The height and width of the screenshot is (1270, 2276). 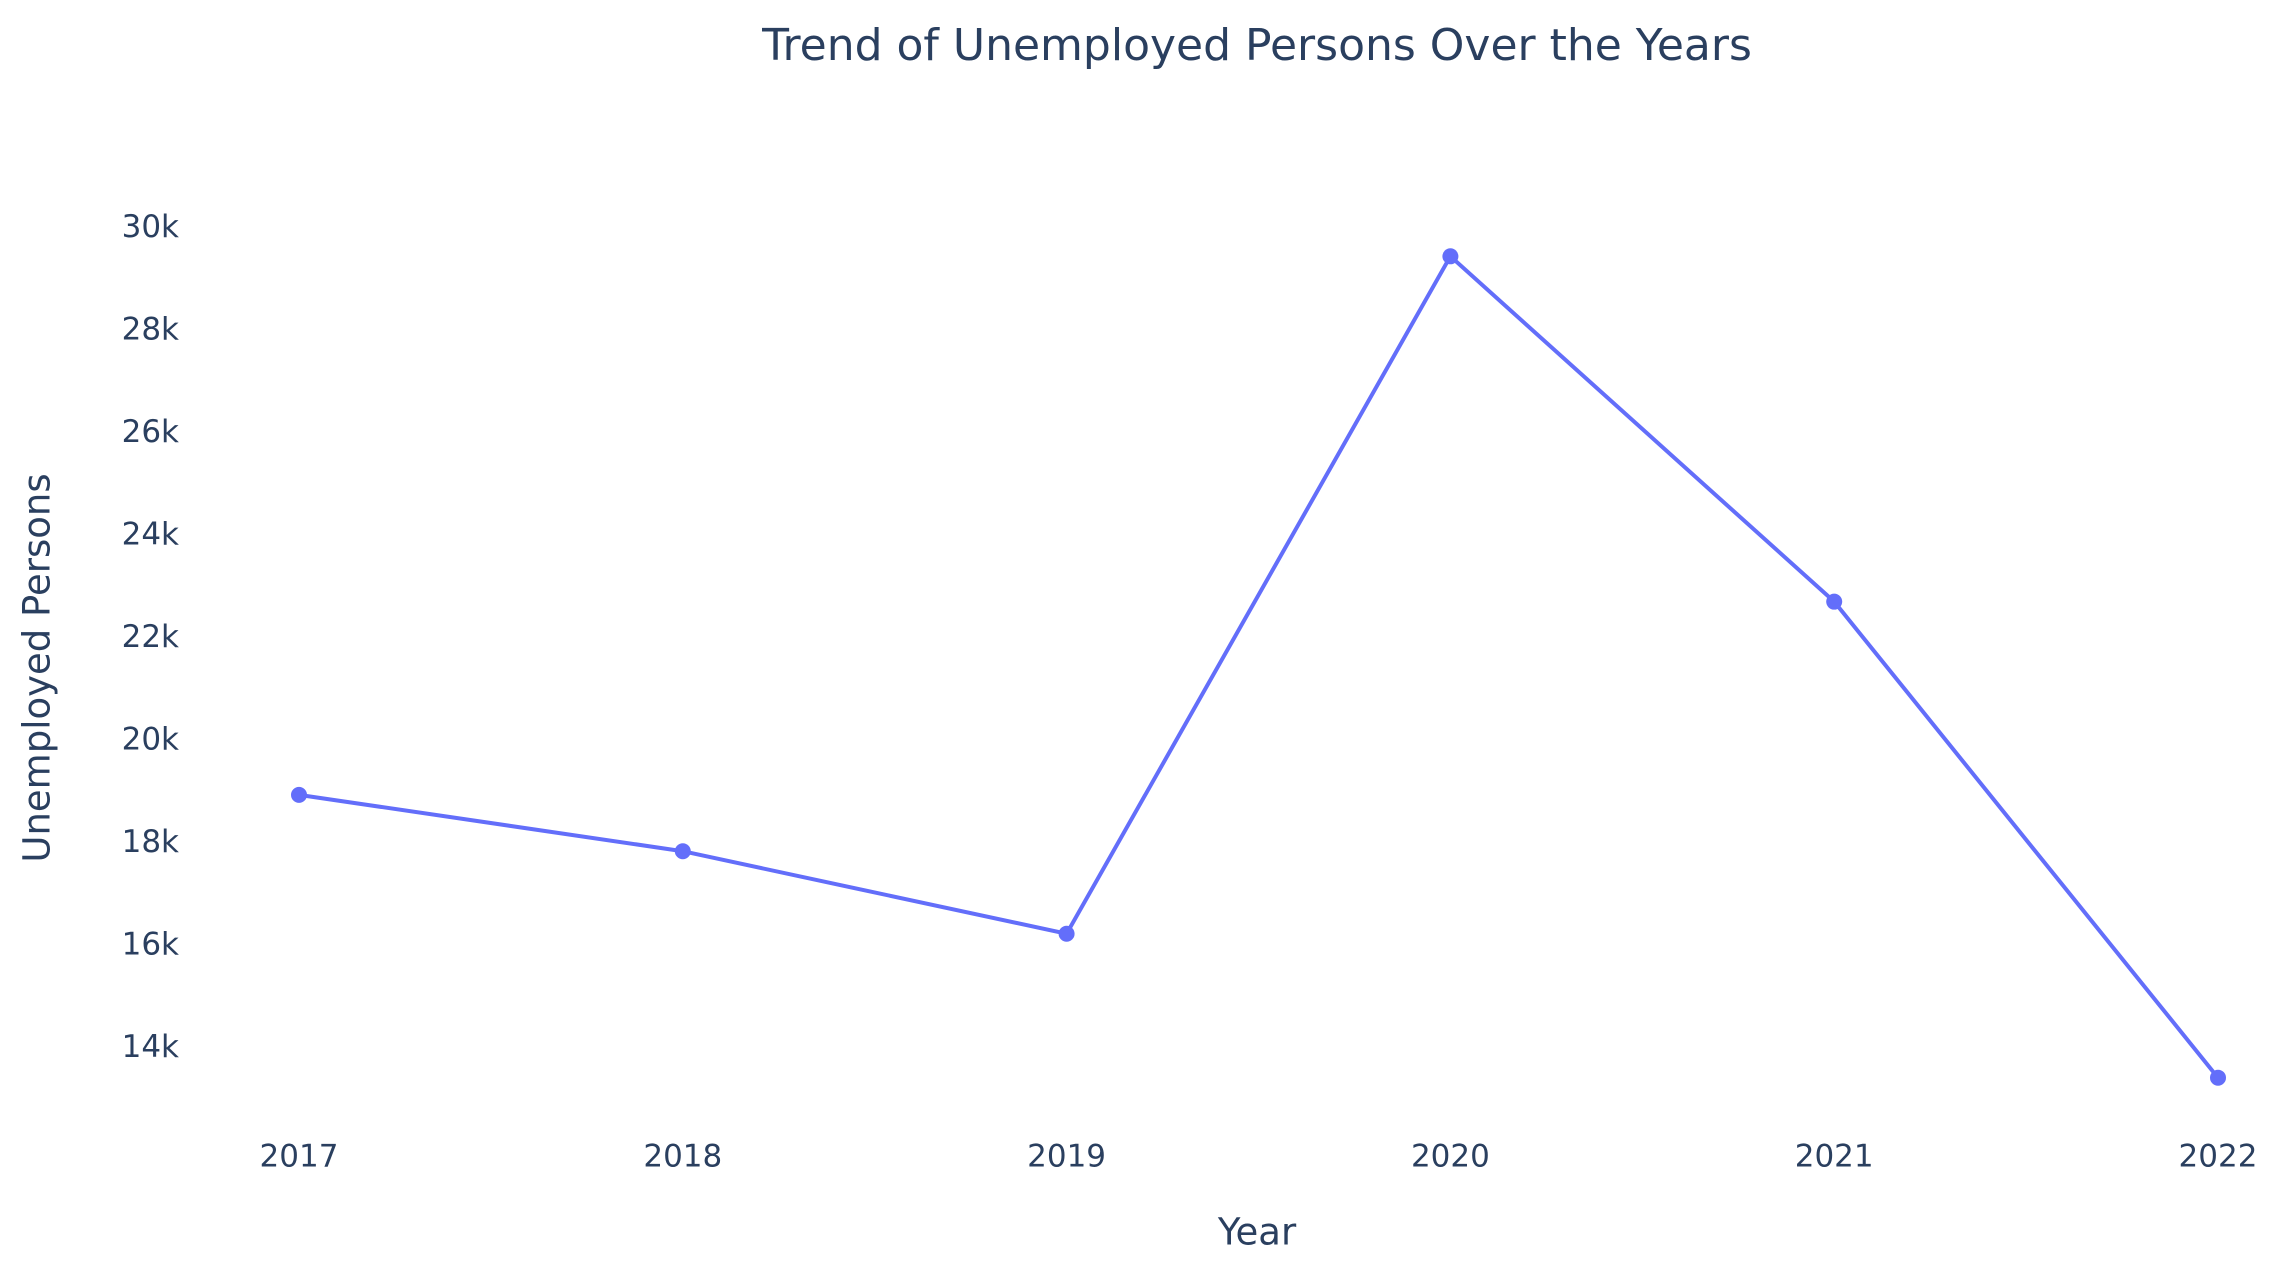 I want to click on x-tick-label: 2018, so click(x=682, y=1157).